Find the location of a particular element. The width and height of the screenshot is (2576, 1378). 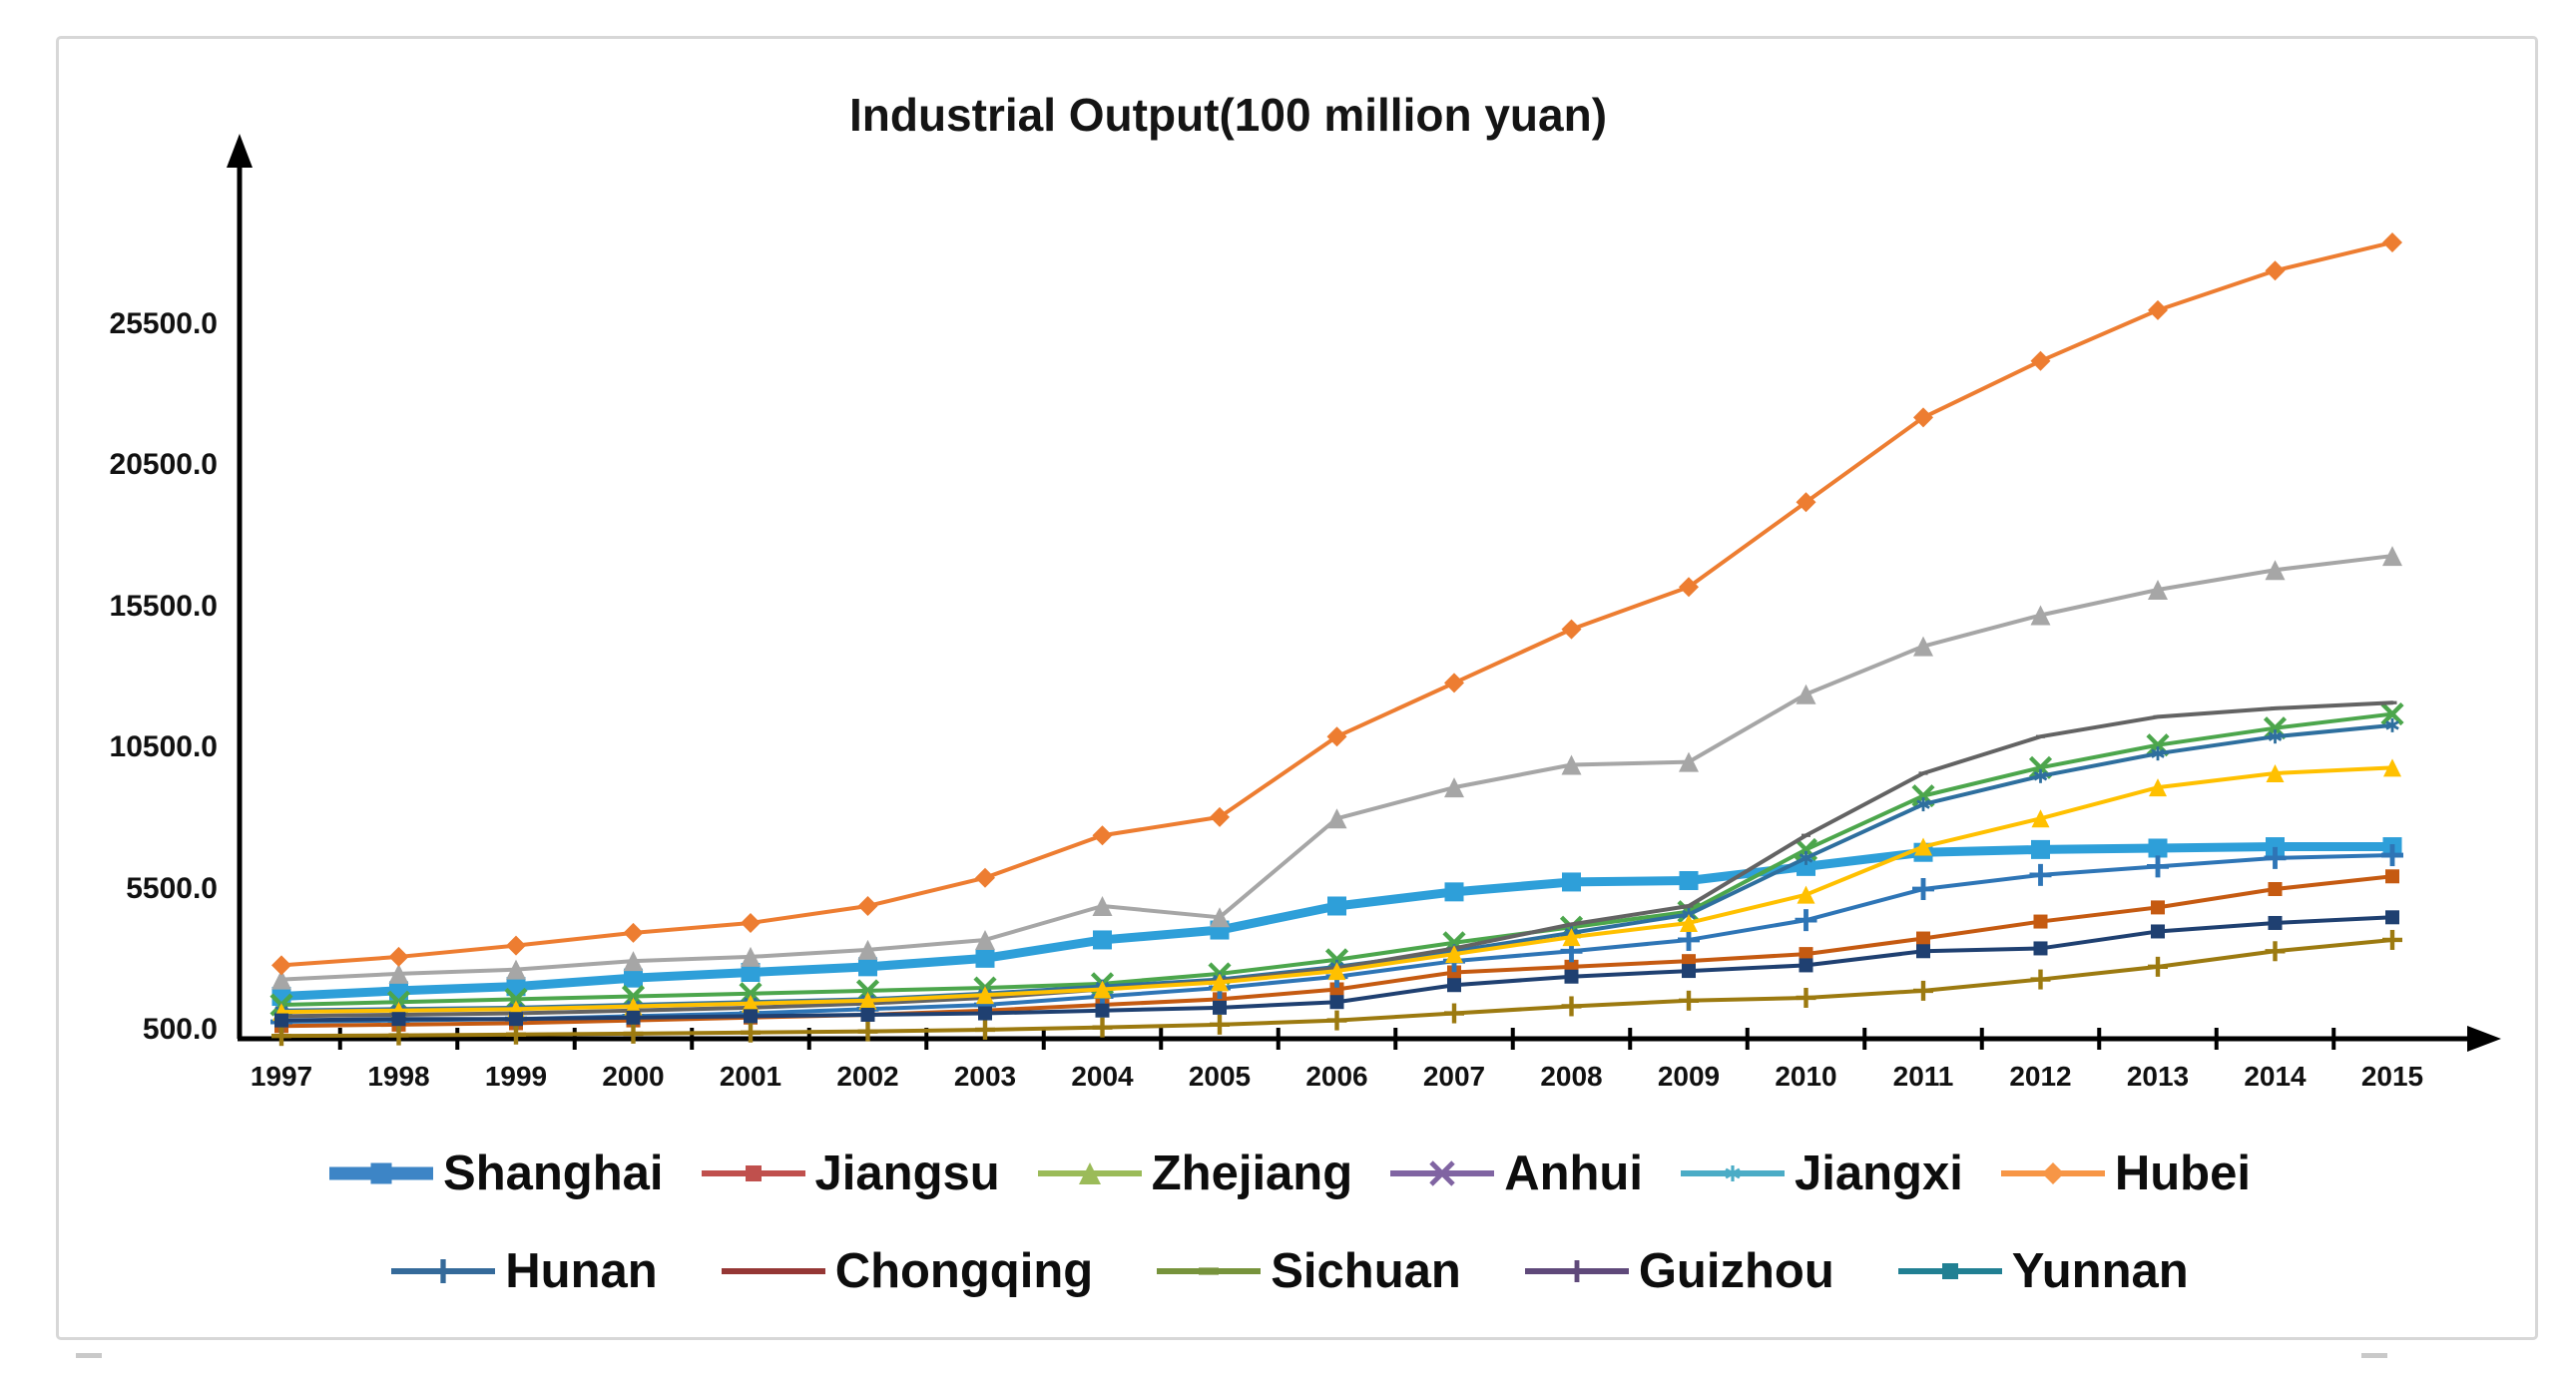

legend-label-guizhou: Guizhou is located at coordinates (1736, 1271).